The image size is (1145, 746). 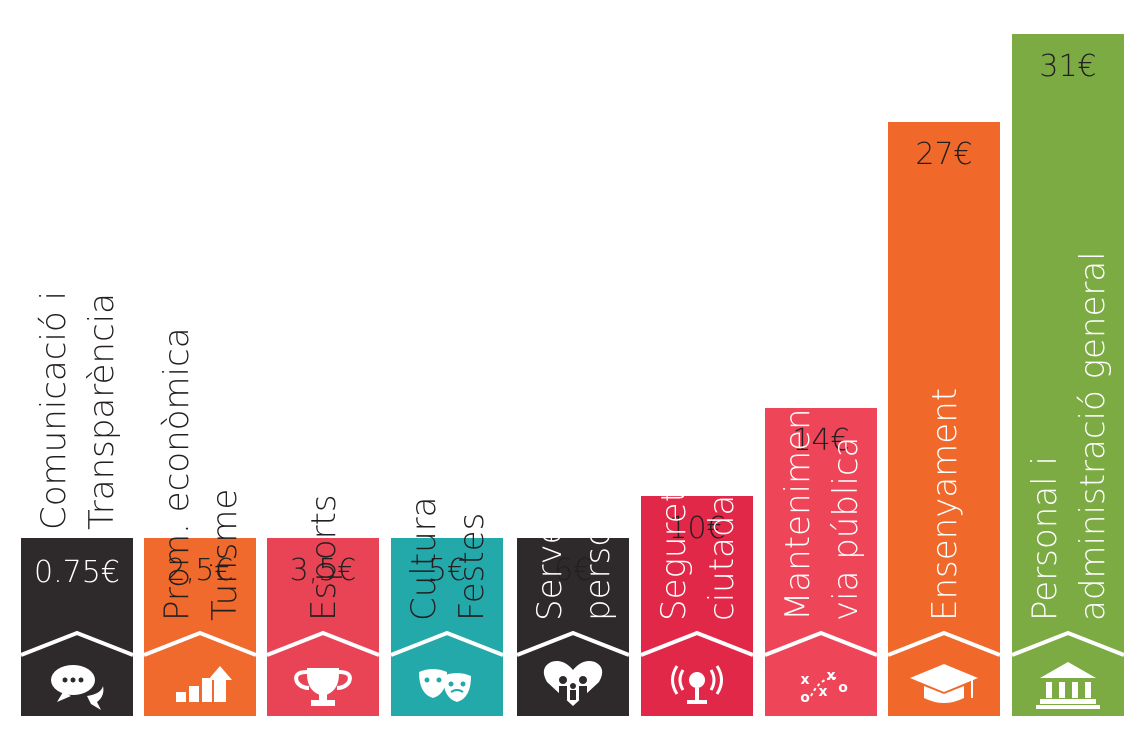 I want to click on speech-bubbles-icon, so click(x=77, y=687).